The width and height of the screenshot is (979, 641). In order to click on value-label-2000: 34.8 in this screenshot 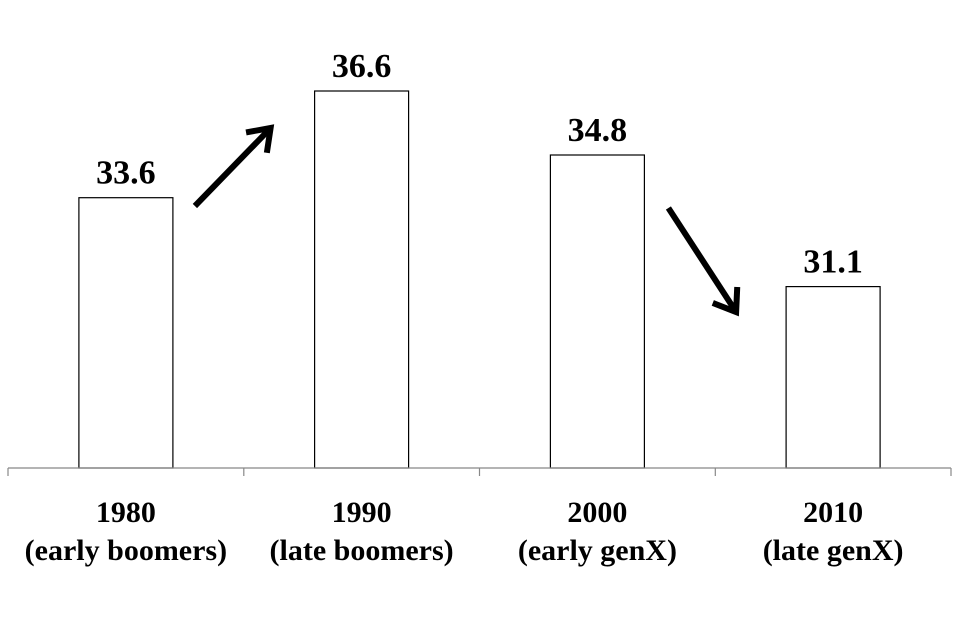, I will do `click(598, 130)`.